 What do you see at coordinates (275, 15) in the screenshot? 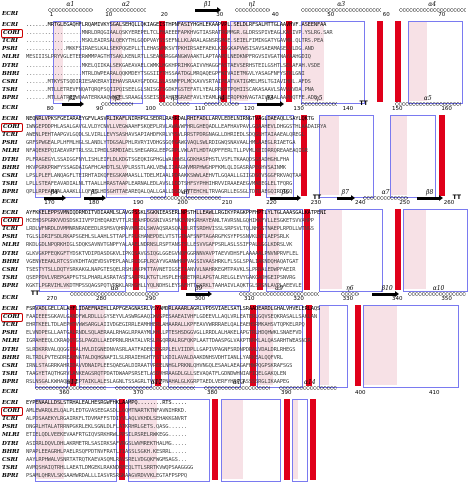
I see `ruler-tick: 40` at bounding box center [275, 15].